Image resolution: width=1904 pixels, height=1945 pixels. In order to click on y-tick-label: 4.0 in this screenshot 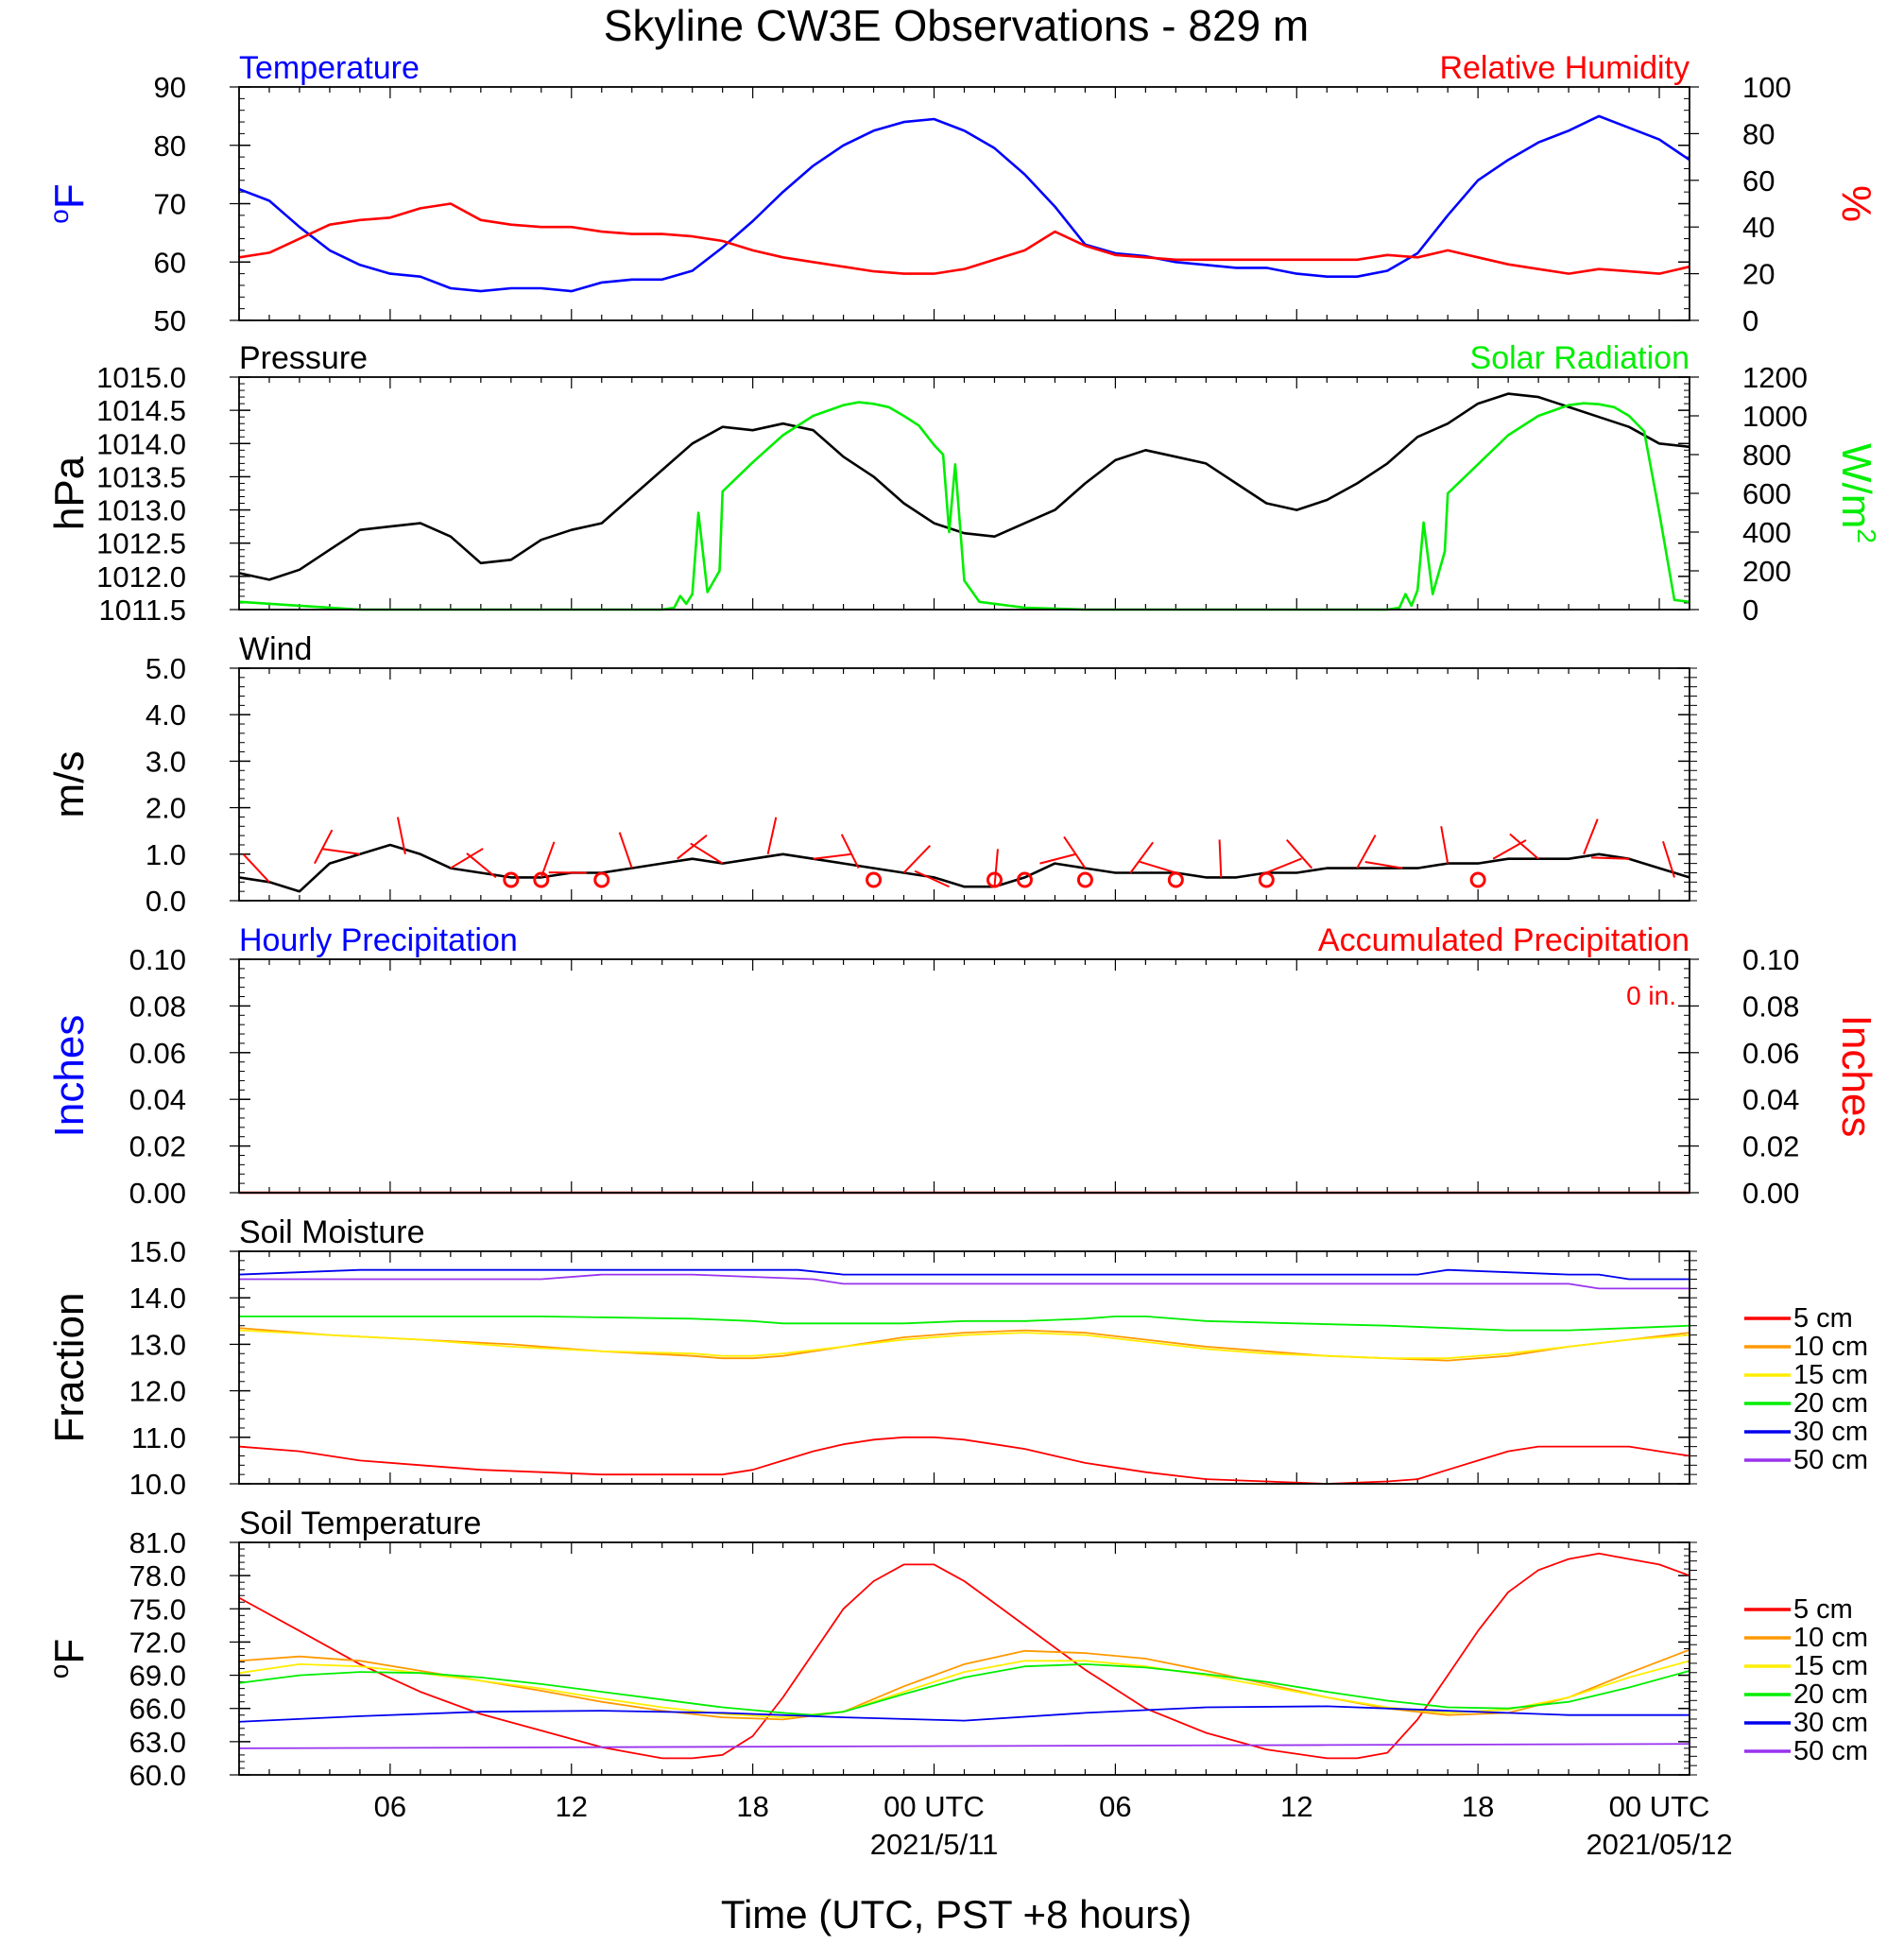, I will do `click(166, 715)`.